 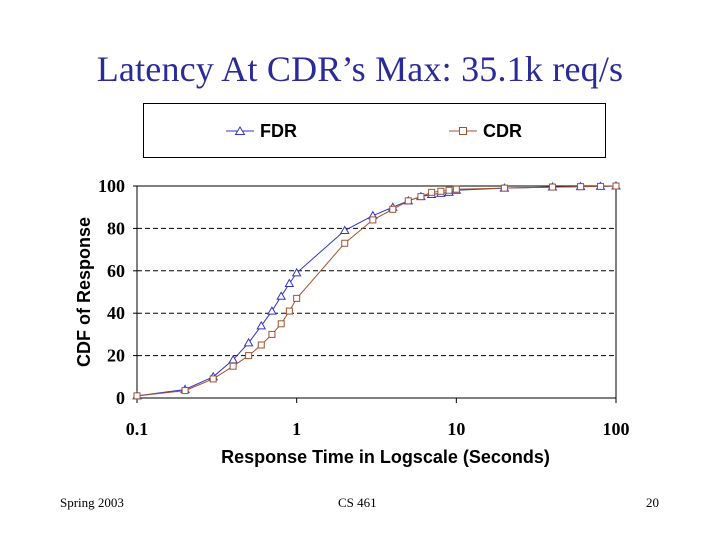 What do you see at coordinates (92, 502) in the screenshot?
I see `footer-date: Spring 2003` at bounding box center [92, 502].